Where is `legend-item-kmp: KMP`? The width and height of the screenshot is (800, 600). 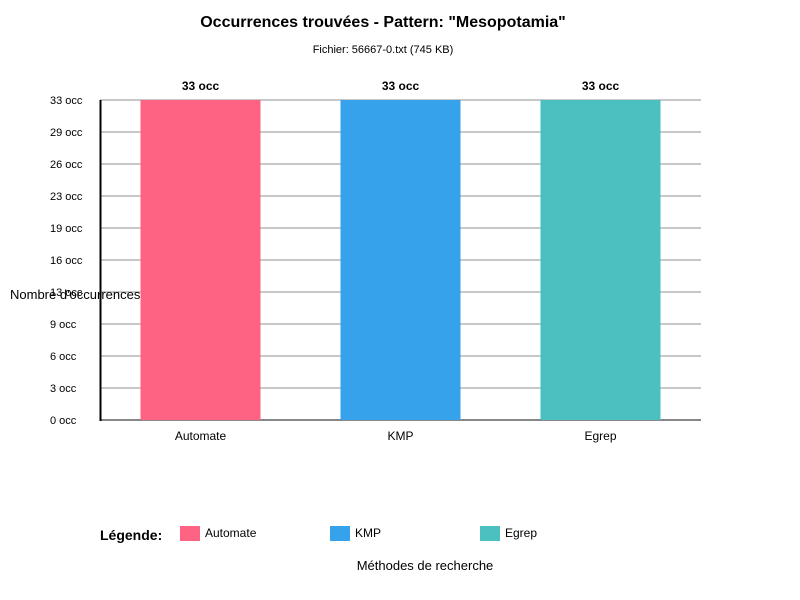 legend-item-kmp: KMP is located at coordinates (355, 533).